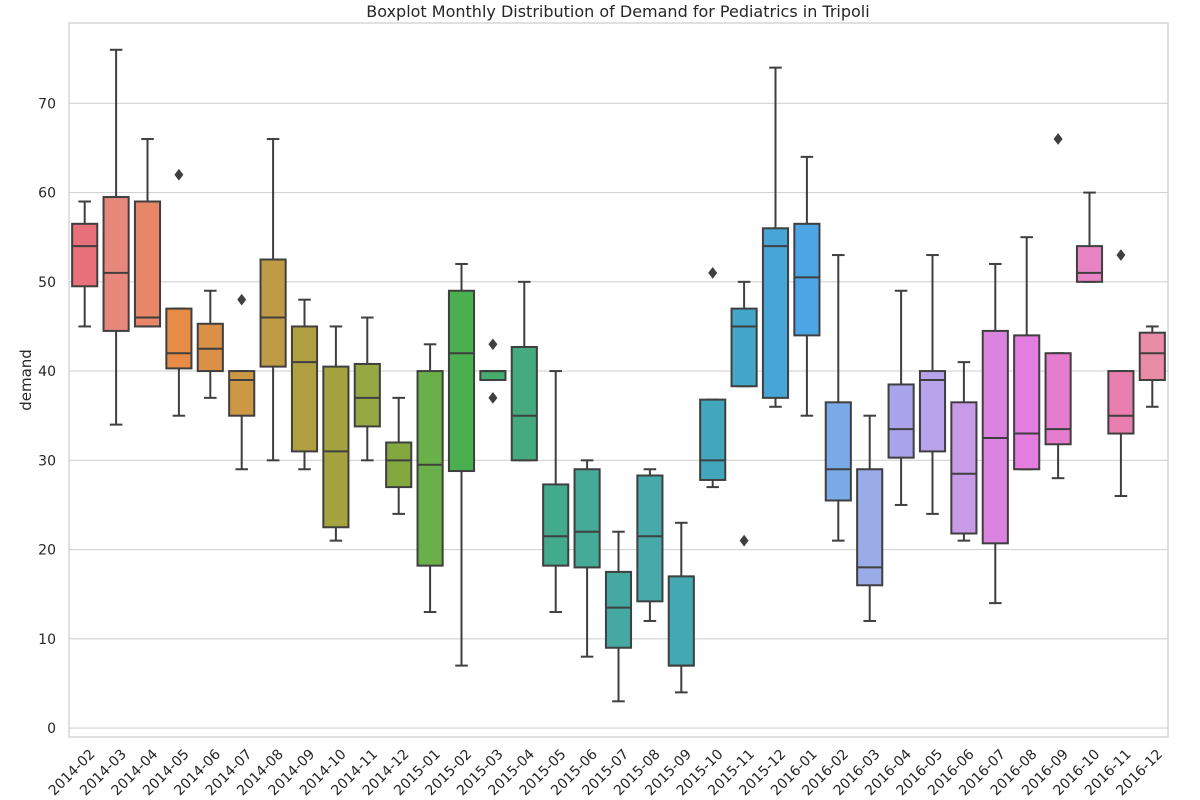 The height and width of the screenshot is (800, 1200). Describe the element at coordinates (47, 551) in the screenshot. I see `y-tick-label: 20` at that location.